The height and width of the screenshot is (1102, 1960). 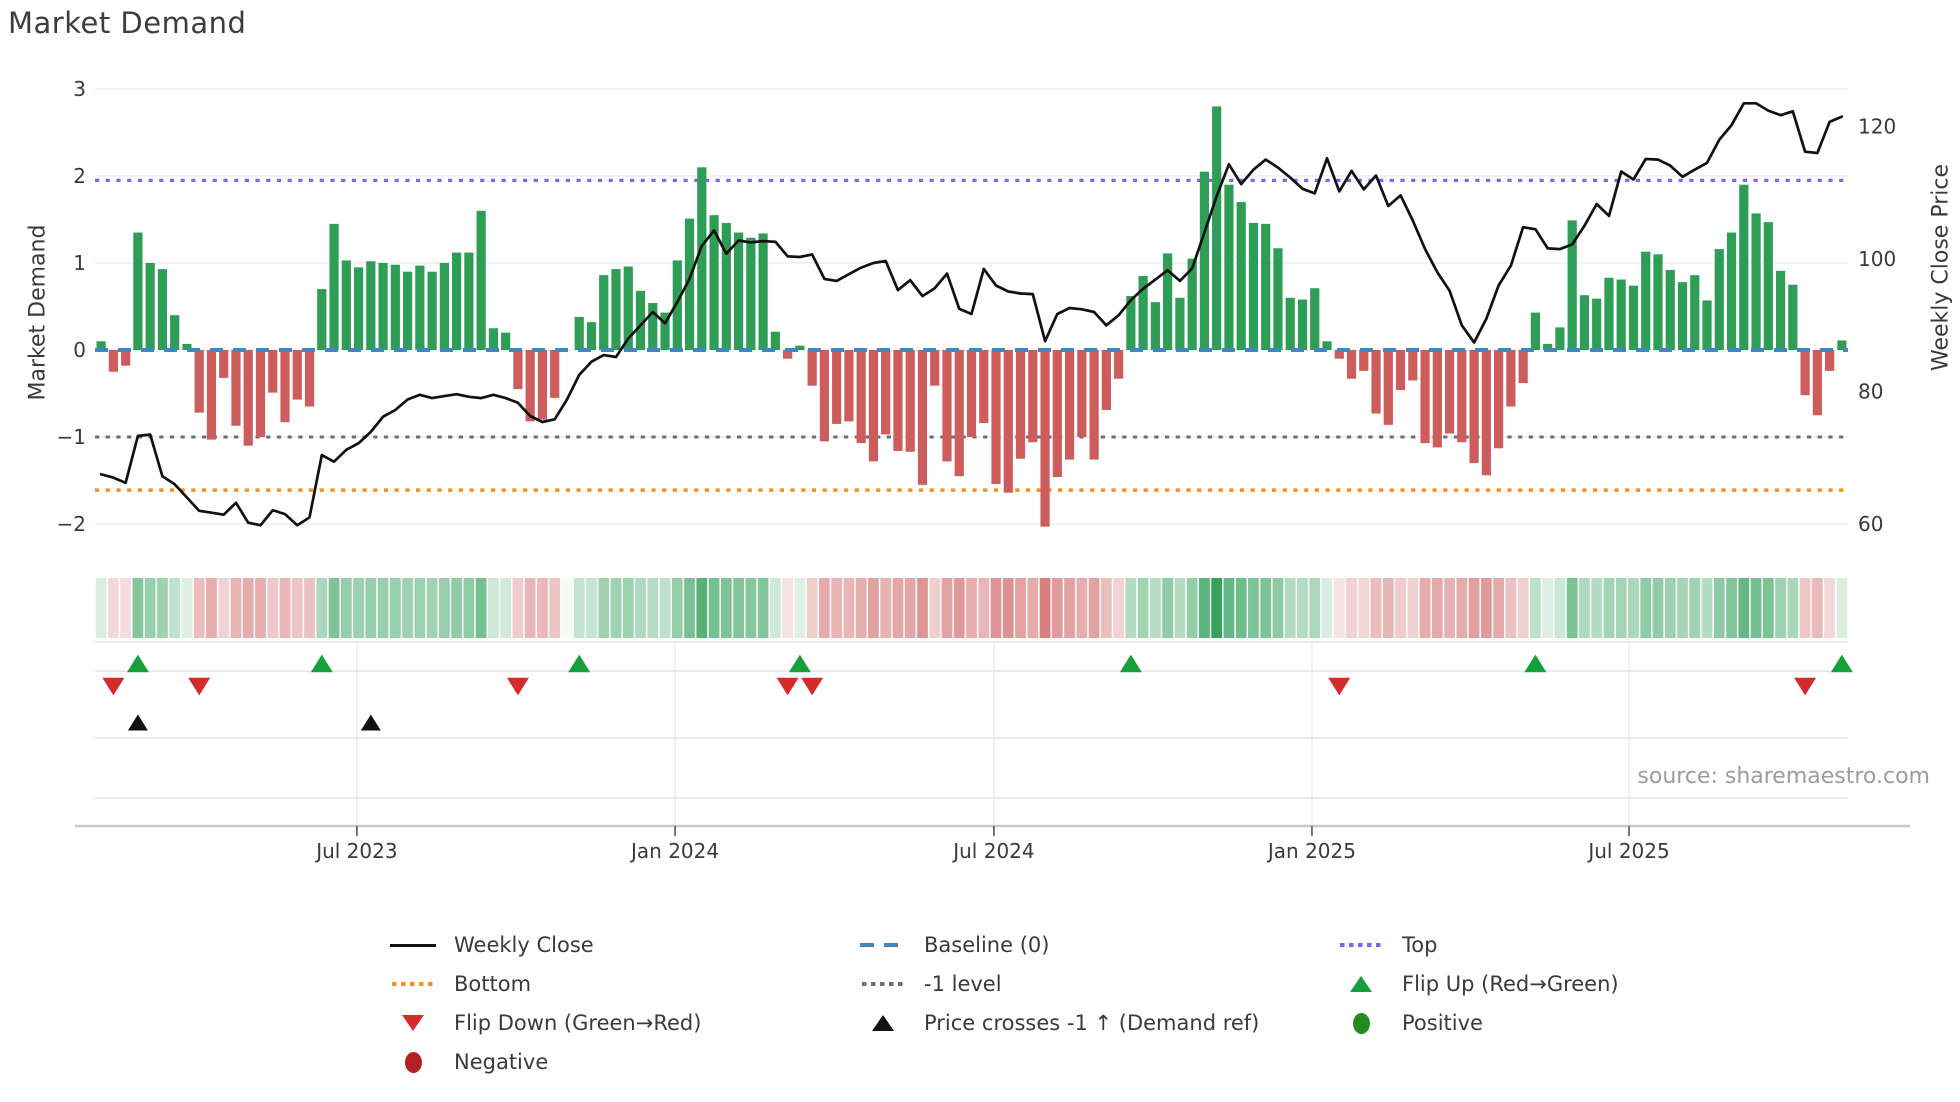 I want to click on legend-label: Price crosses -1 ↑ (Demand ref), so click(x=1092, y=1023).